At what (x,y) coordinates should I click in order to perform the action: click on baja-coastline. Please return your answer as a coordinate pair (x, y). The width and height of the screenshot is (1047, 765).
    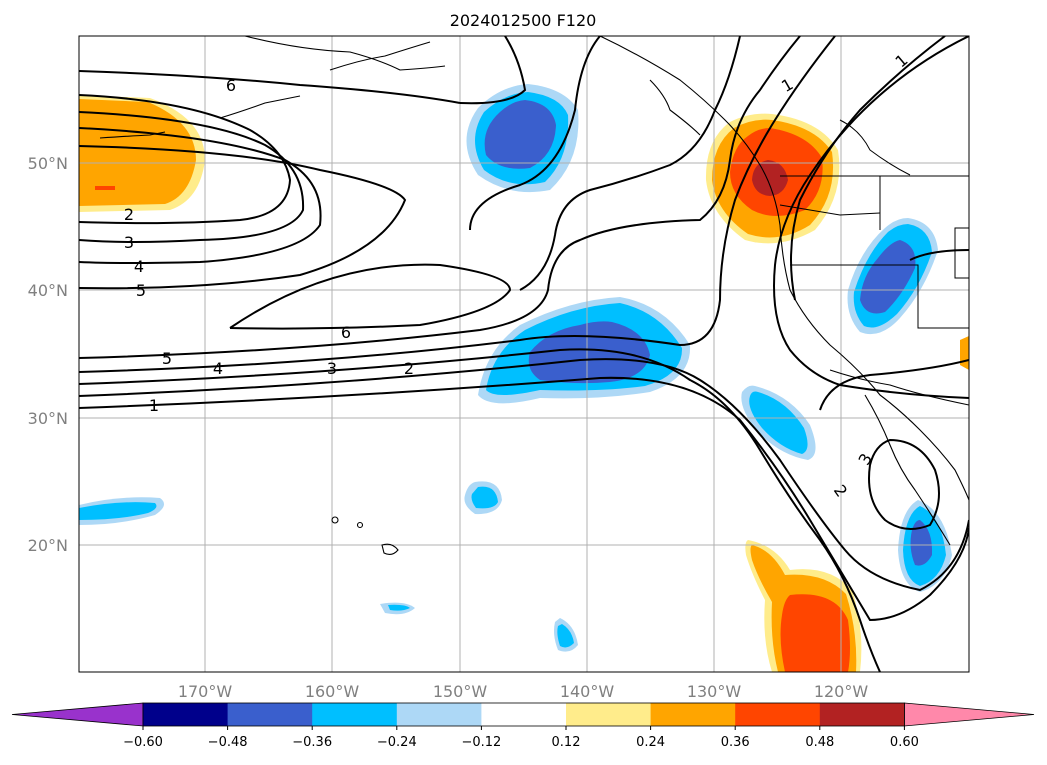
    Looking at the image, I should click on (907, 470).